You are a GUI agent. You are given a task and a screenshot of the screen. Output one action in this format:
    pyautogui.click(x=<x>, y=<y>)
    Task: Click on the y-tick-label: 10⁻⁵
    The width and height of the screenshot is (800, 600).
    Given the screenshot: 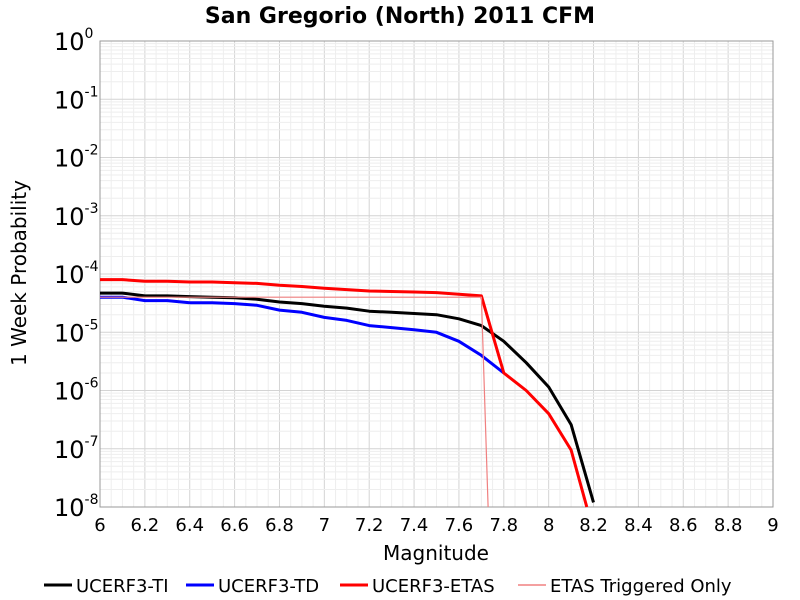 What is the action you would take?
    pyautogui.click(x=76, y=332)
    